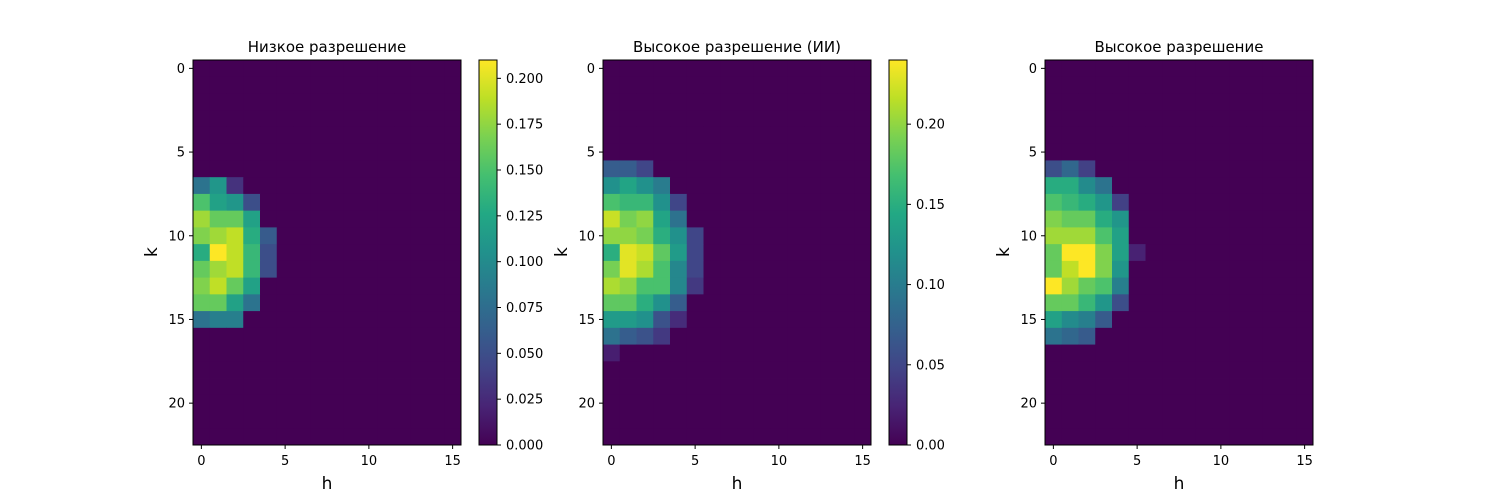 Image resolution: width=1500 pixels, height=500 pixels. I want to click on x-tick-label: 5, so click(1137, 461).